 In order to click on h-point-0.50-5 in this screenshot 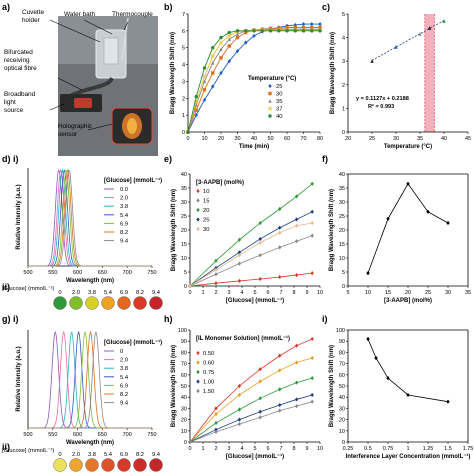, I will do `click(296, 345)`.